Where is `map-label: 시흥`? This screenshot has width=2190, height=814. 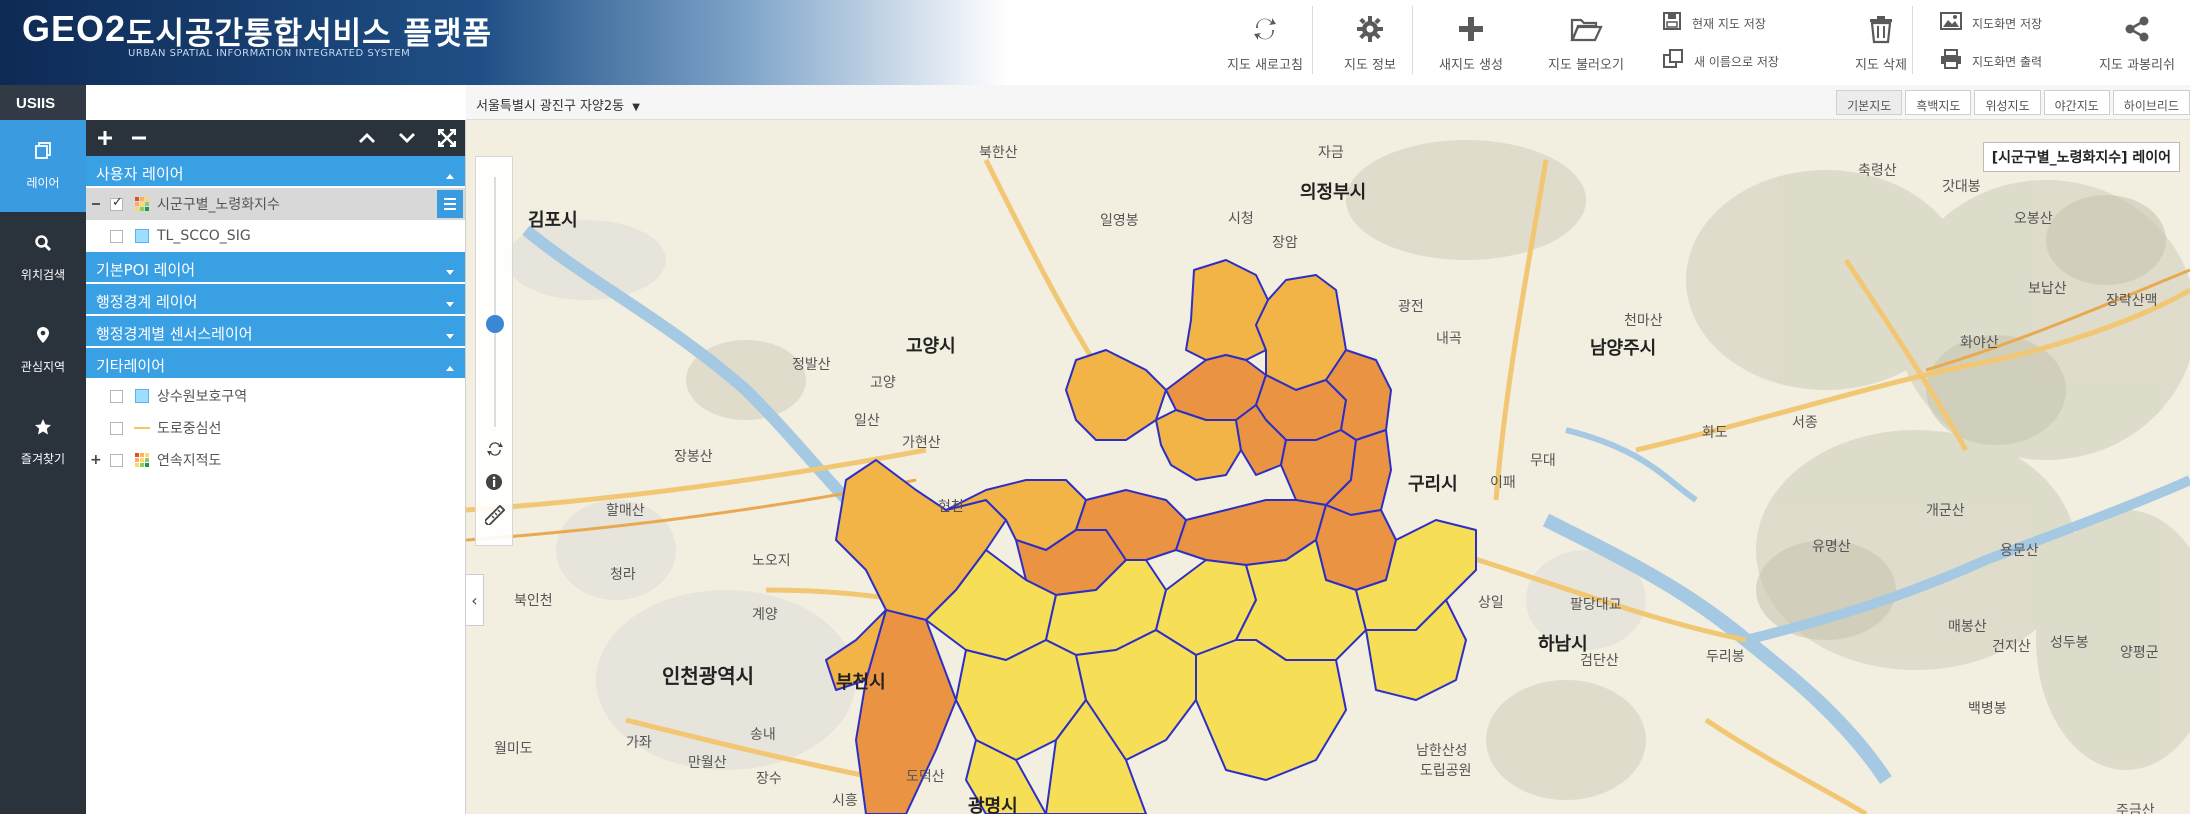 map-label: 시흥 is located at coordinates (845, 801).